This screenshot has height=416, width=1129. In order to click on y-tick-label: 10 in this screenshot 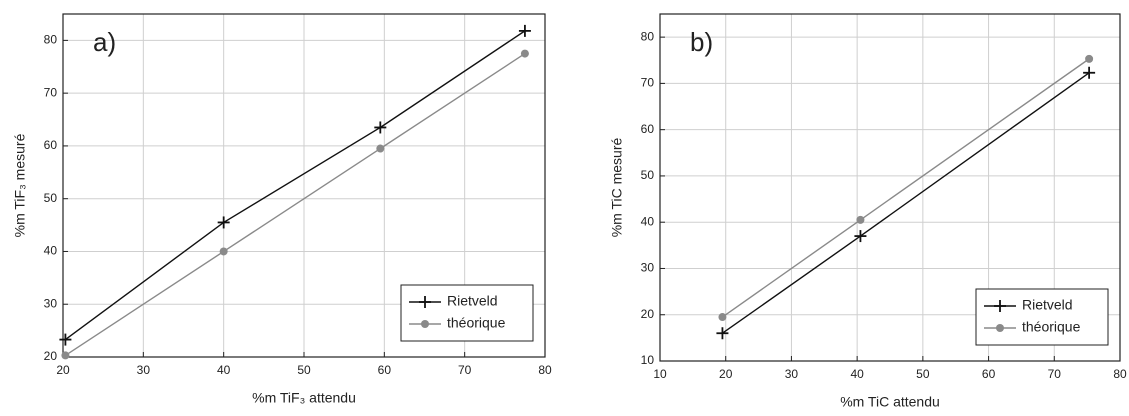, I will do `click(648, 360)`.